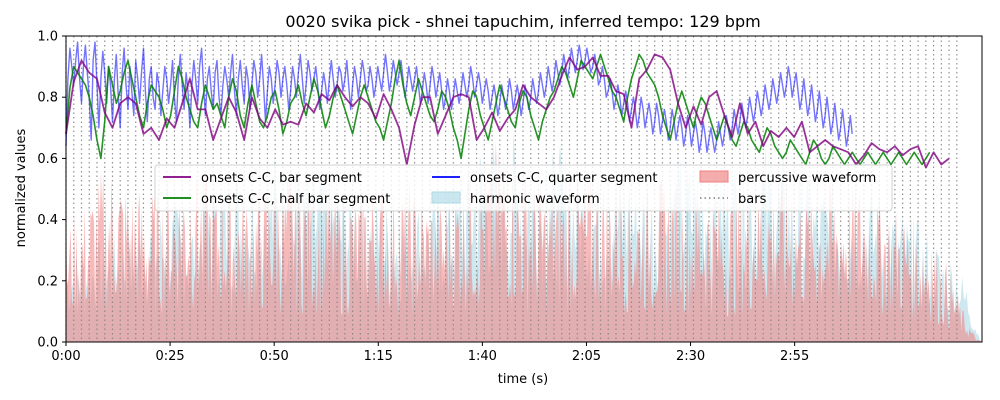 The width and height of the screenshot is (1000, 400). Describe the element at coordinates (535, 199) in the screenshot. I see `legend-label: harmonic waveform` at that location.